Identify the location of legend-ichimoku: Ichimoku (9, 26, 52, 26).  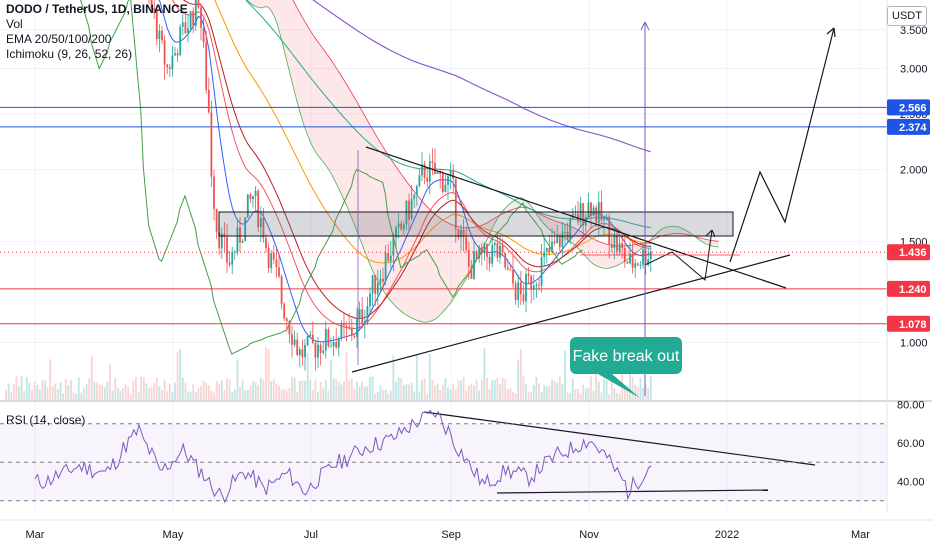
(69, 54).